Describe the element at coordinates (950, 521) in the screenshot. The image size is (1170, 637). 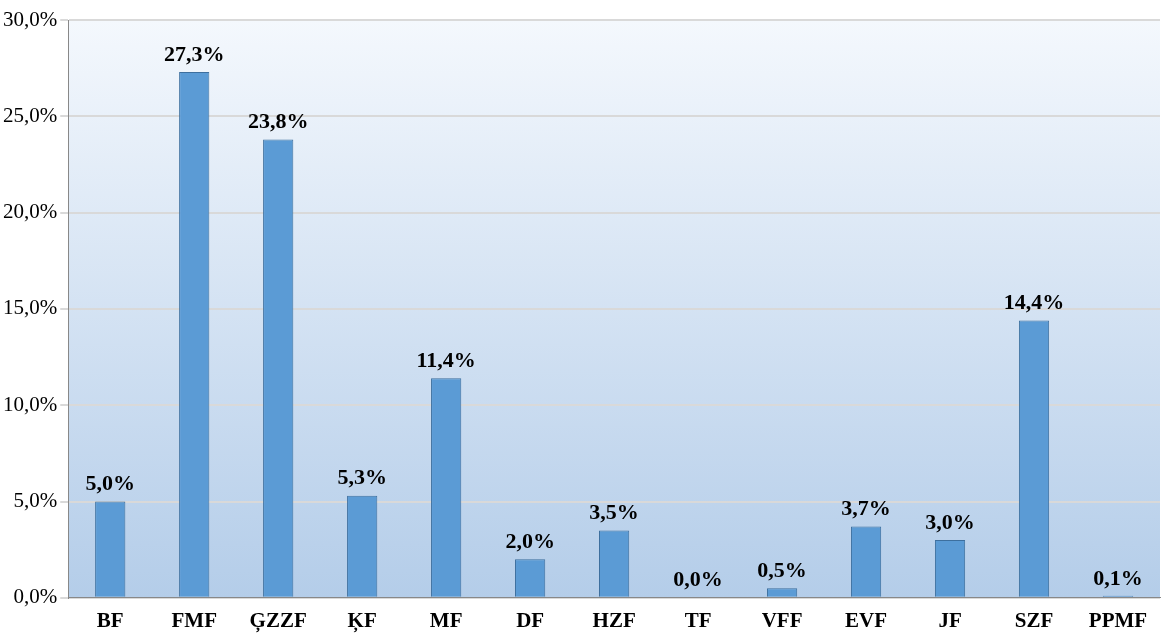
I see `data-label: 3,0%` at that location.